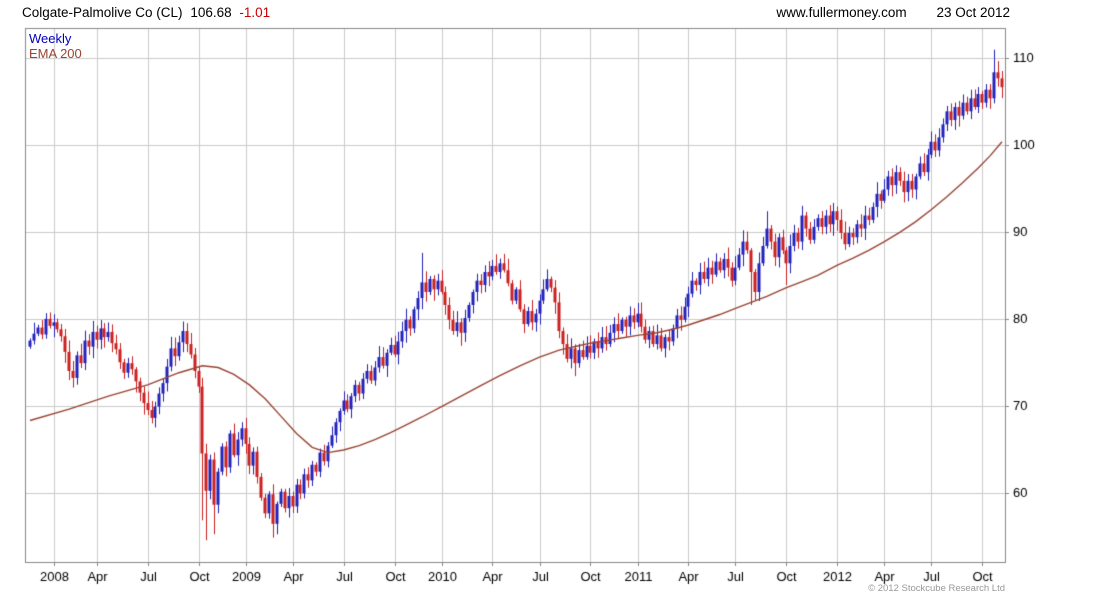 The height and width of the screenshot is (600, 1100). What do you see at coordinates (211, 12) in the screenshot?
I see `last-price: 106.68` at bounding box center [211, 12].